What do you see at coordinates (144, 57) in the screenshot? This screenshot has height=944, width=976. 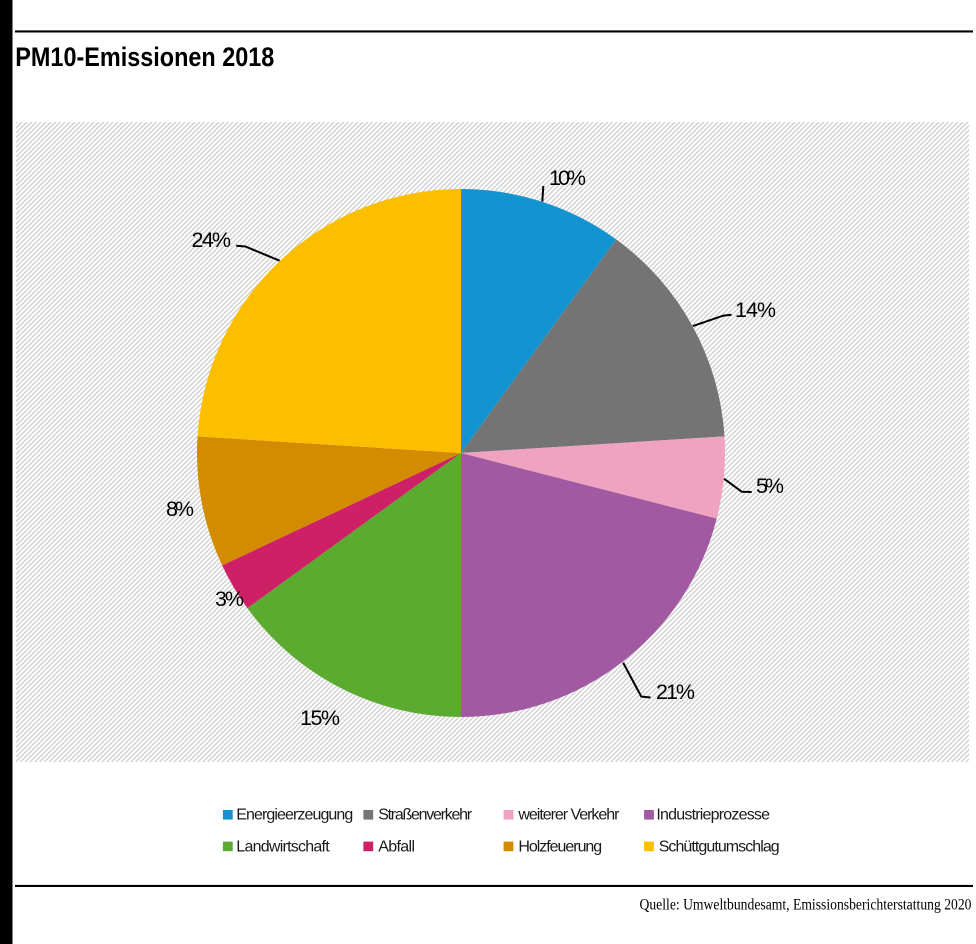 I see `svg-text: PM10-Emissionen 2018` at bounding box center [144, 57].